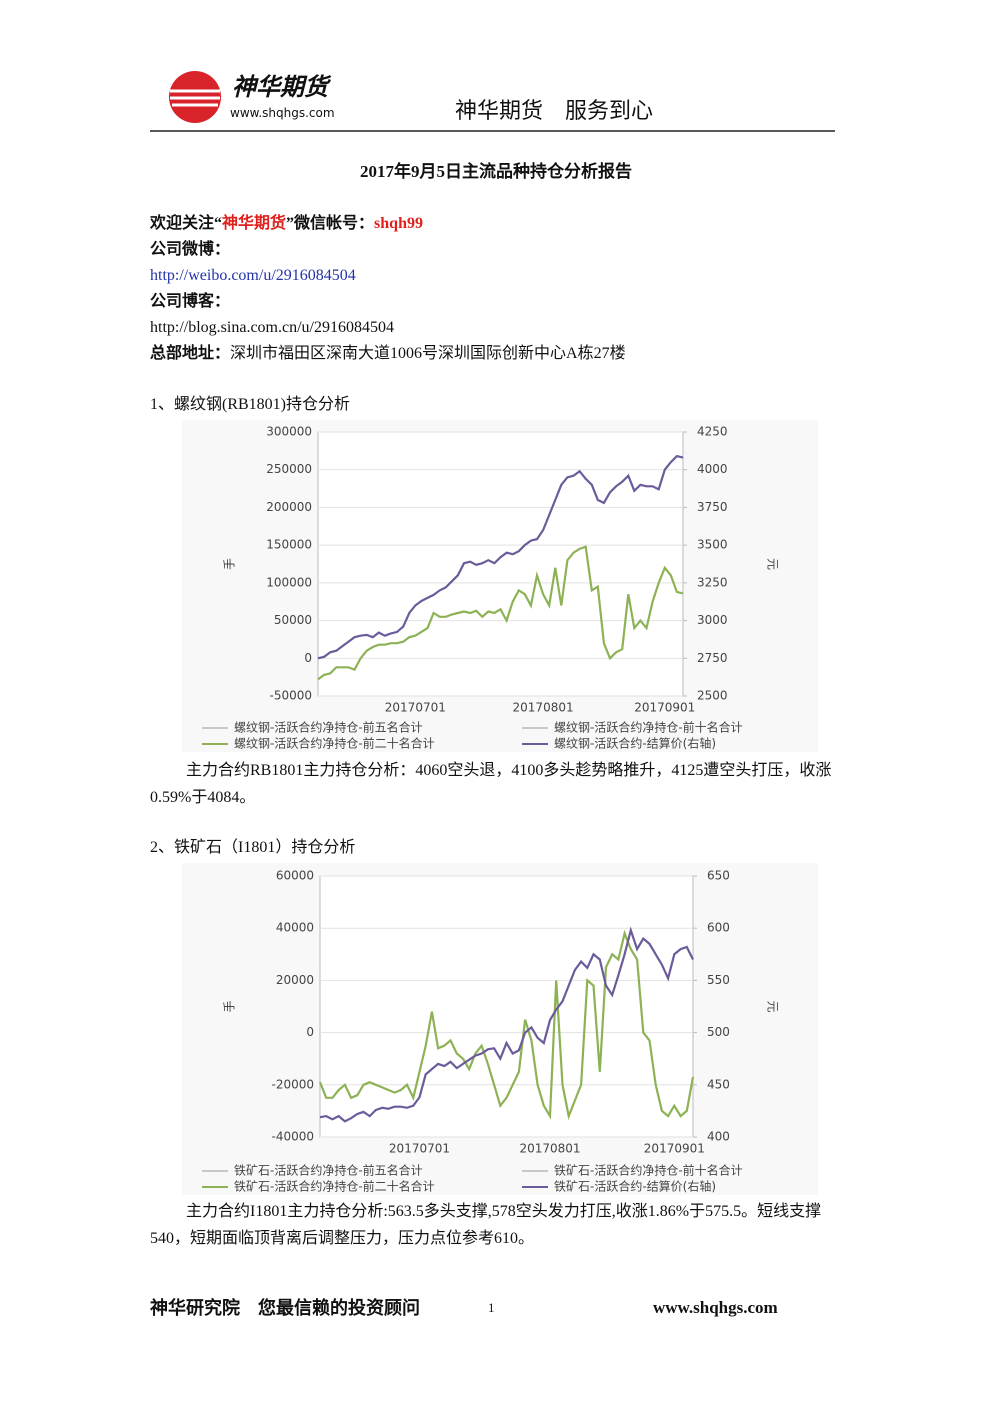  I want to click on y-tick-label: 200000, so click(289, 507).